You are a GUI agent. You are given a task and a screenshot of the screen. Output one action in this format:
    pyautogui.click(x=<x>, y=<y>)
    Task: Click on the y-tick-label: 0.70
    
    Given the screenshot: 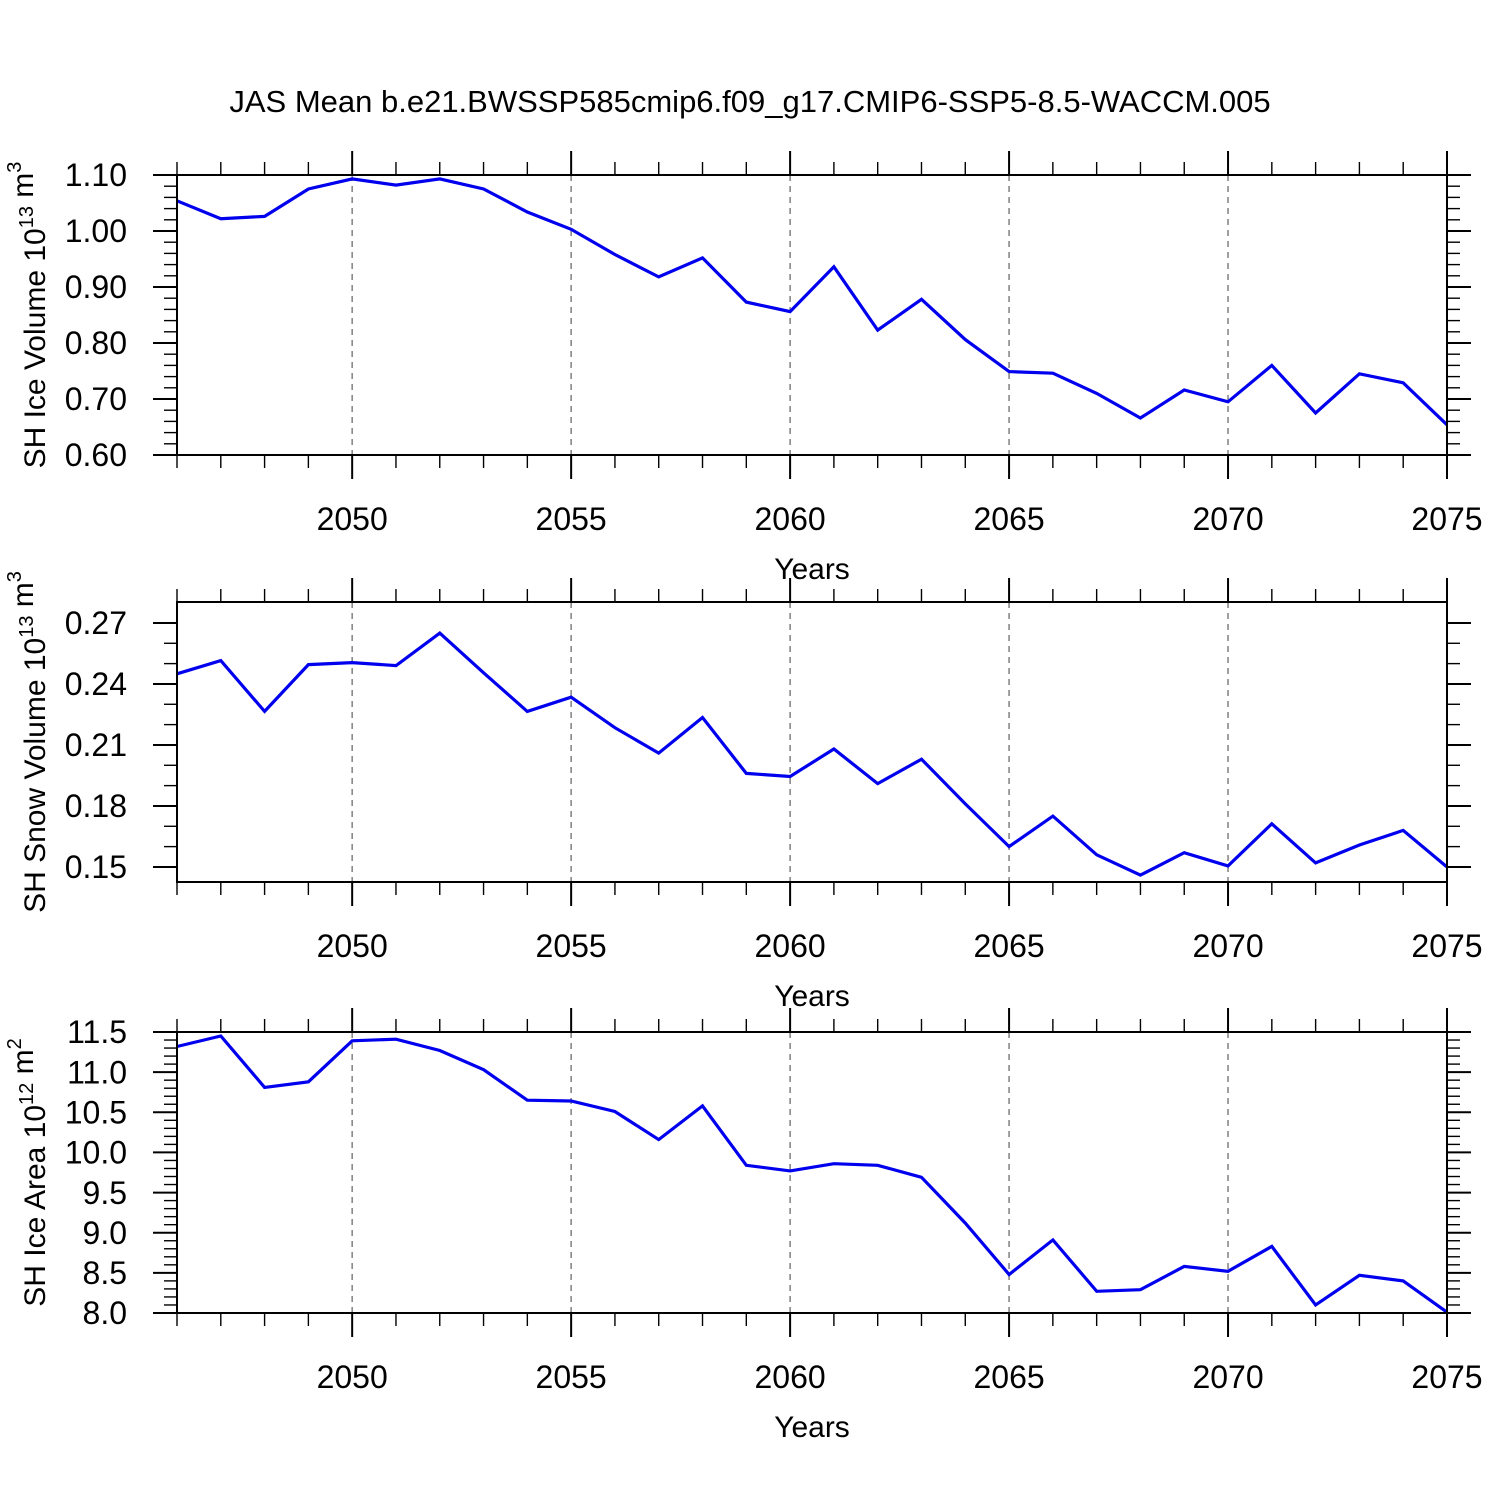 What is the action you would take?
    pyautogui.click(x=96, y=399)
    